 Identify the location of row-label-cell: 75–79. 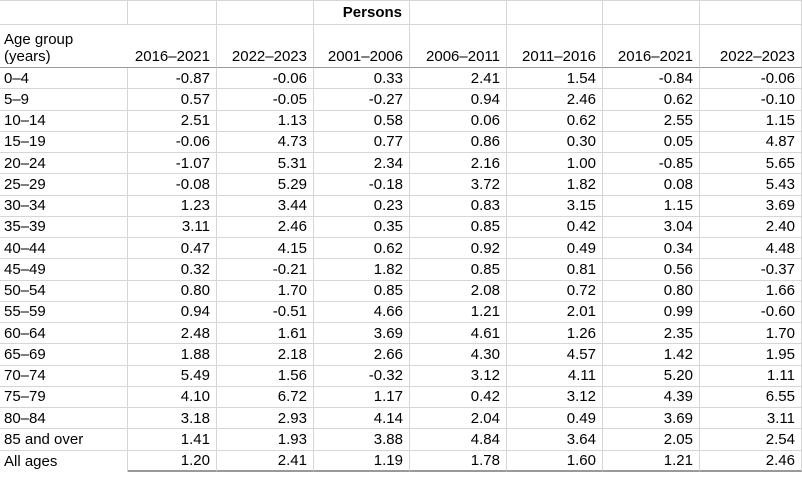
(64, 397).